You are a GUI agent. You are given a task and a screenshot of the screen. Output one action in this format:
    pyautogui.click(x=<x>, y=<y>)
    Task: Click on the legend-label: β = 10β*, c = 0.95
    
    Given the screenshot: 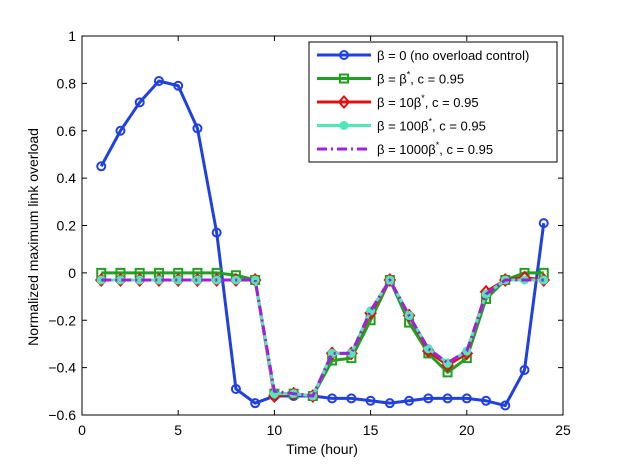 What is the action you would take?
    pyautogui.click(x=428, y=101)
    